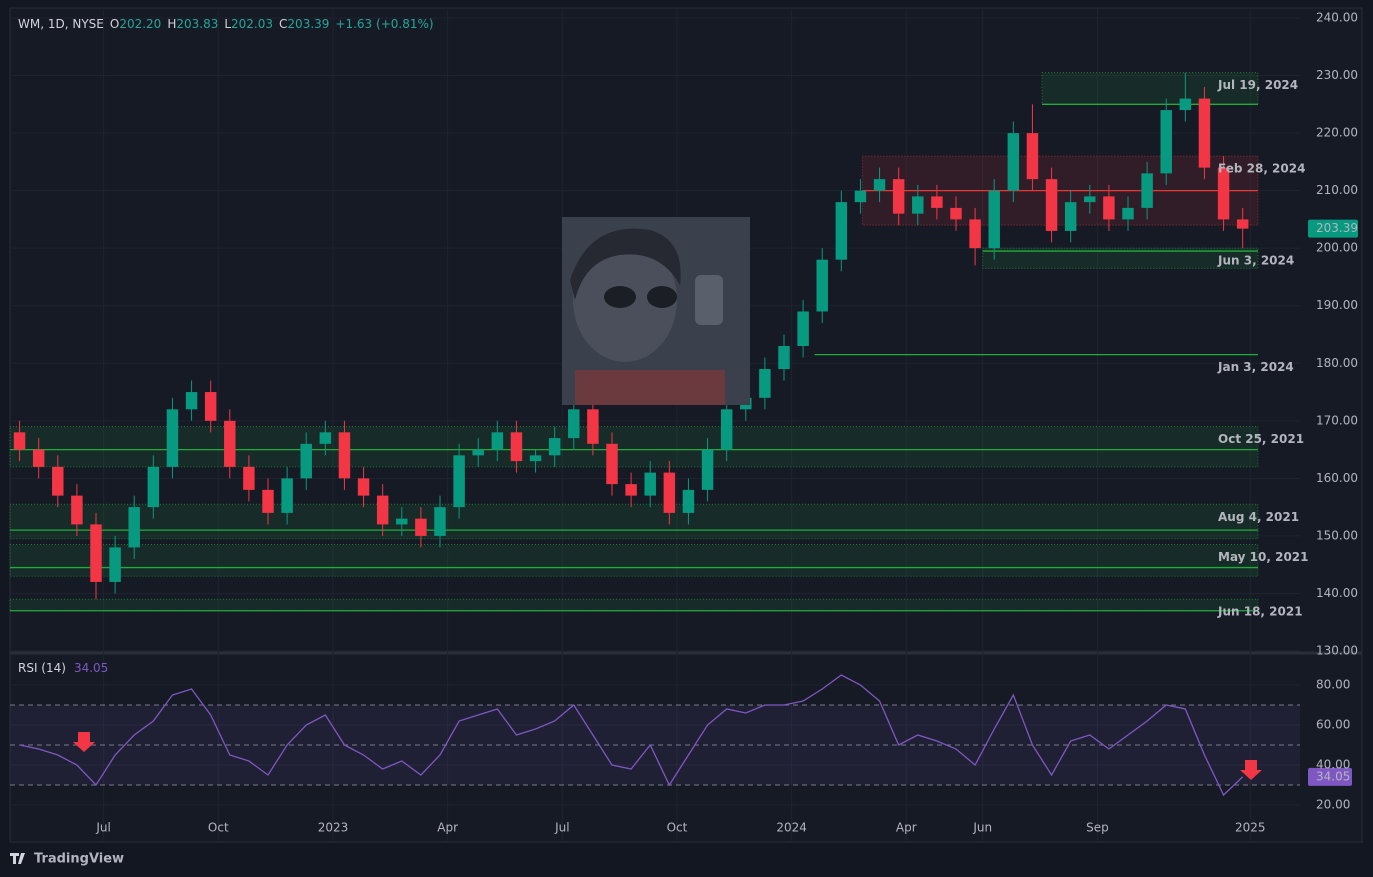 Image resolution: width=1373 pixels, height=877 pixels. Describe the element at coordinates (1337, 535) in the screenshot. I see `y-tick-label: 150.00` at that location.